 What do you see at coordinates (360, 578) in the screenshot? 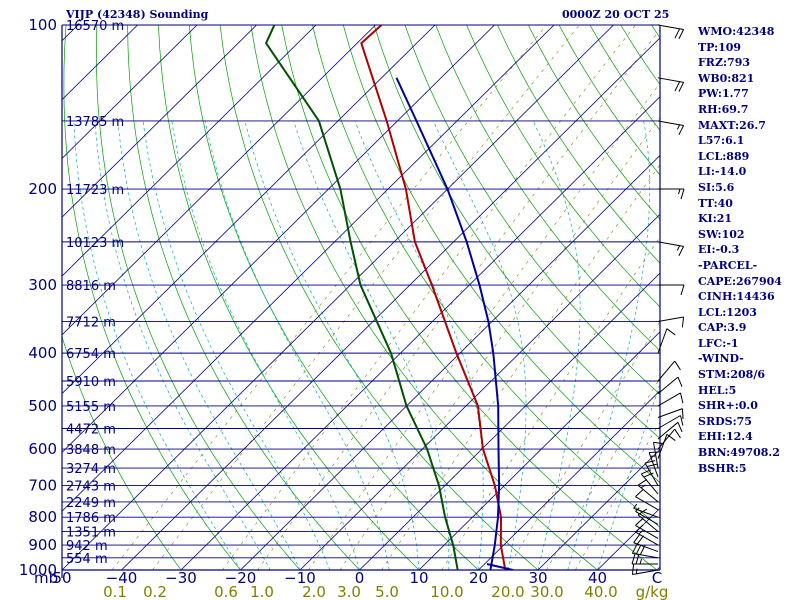
I see `temperature-tick-label: 0` at bounding box center [360, 578].